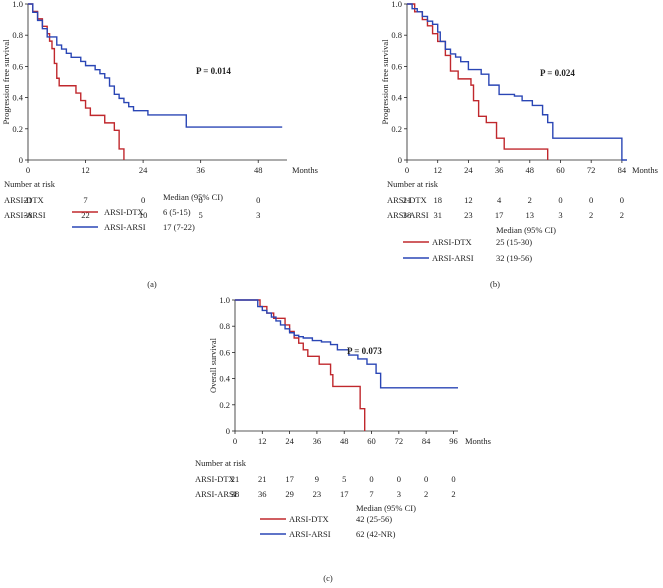  Describe the element at coordinates (364, 351) in the screenshot. I see `p-value: P = 0.073` at that location.